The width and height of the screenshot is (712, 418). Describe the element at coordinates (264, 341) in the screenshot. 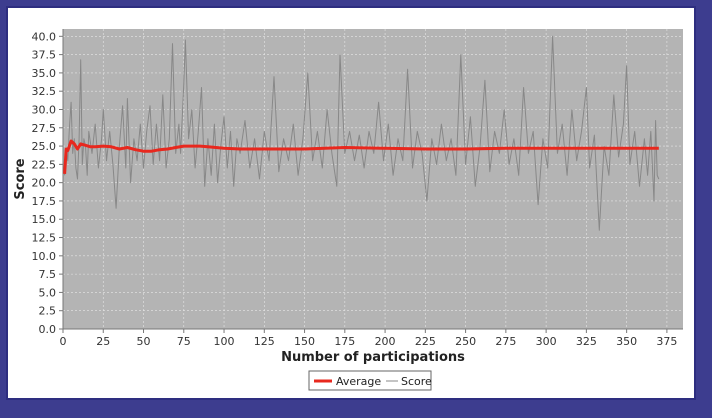

I see `x-tick-label: 125` at that location.